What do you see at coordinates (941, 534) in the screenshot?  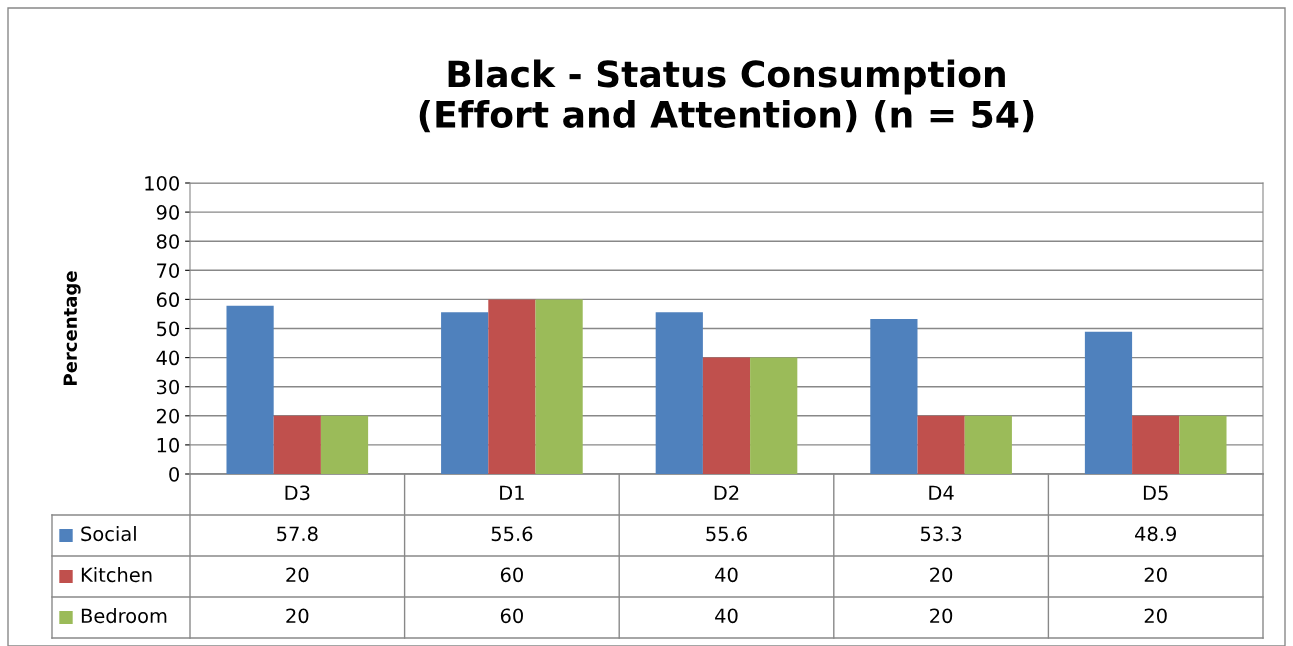 I see `data-label: 53.3` at bounding box center [941, 534].